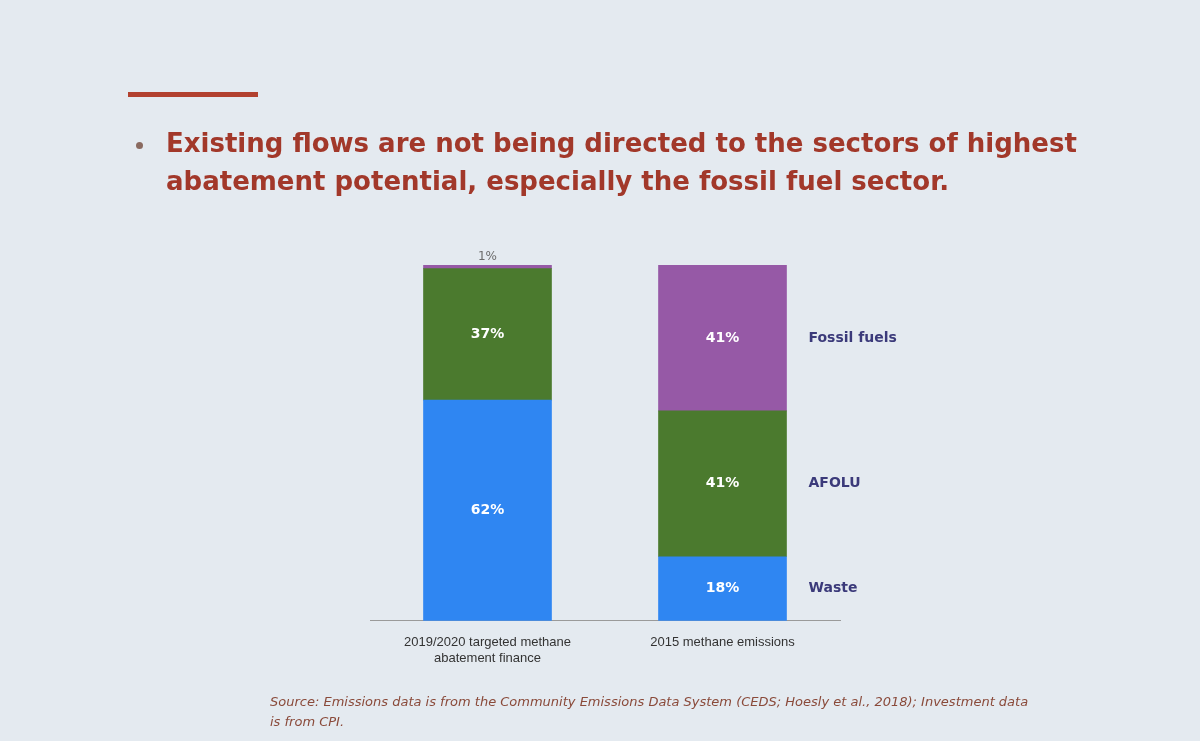 The image size is (1200, 741). I want to click on data-label: 62%, so click(487, 509).